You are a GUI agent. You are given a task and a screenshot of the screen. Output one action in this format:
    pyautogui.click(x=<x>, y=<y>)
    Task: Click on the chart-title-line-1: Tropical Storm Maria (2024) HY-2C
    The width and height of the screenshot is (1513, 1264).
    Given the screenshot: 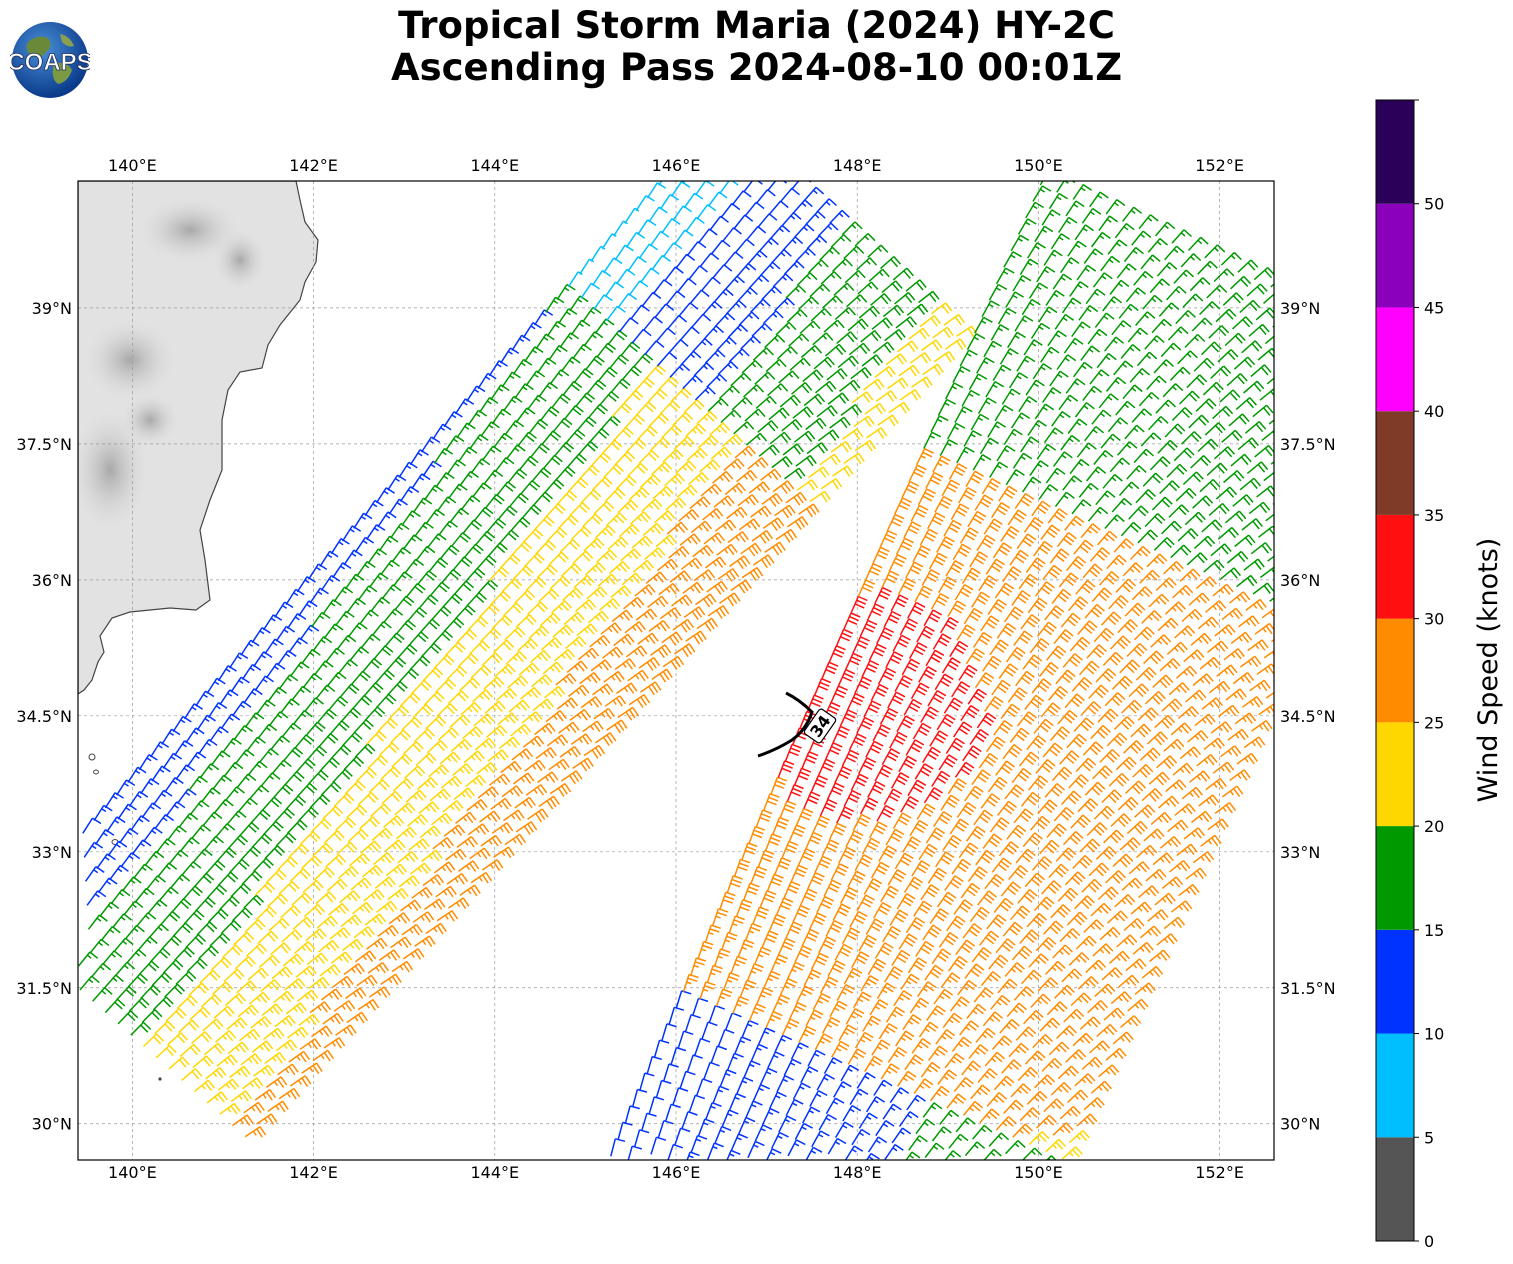 What is the action you would take?
    pyautogui.click(x=756, y=25)
    